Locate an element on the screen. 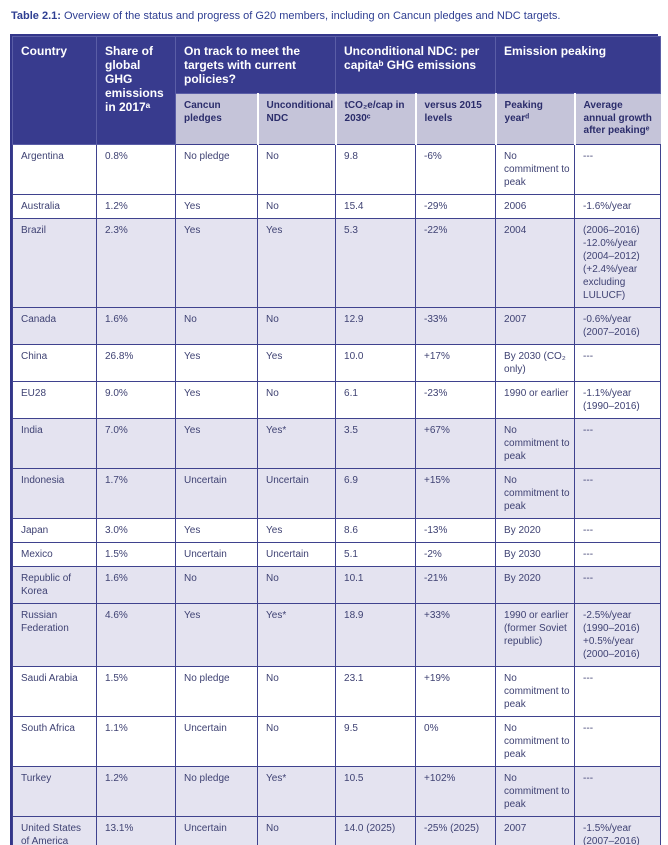 The width and height of the screenshot is (668, 845). cell-tco2: 5.1 is located at coordinates (376, 554).